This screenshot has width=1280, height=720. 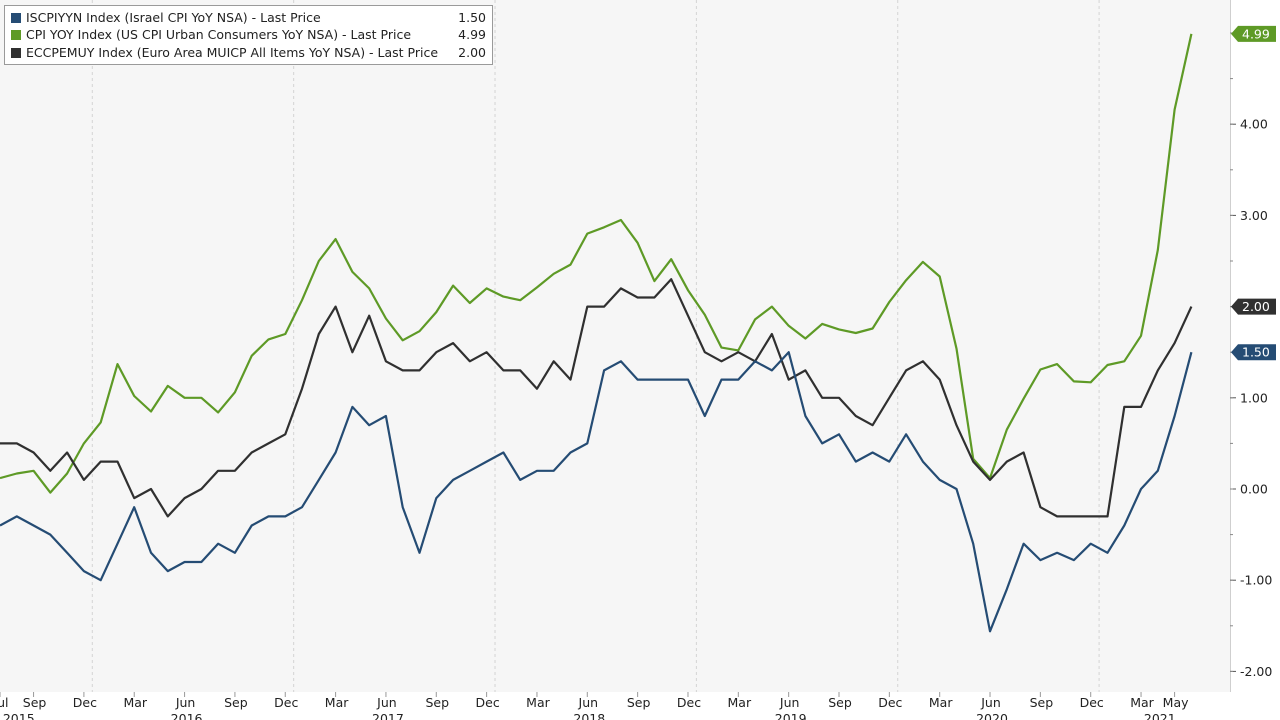 I want to click on y-axis: 4.00 3.00 2.00 1.00 0.00 -1.00 -2.00, so click(x=1251, y=355).